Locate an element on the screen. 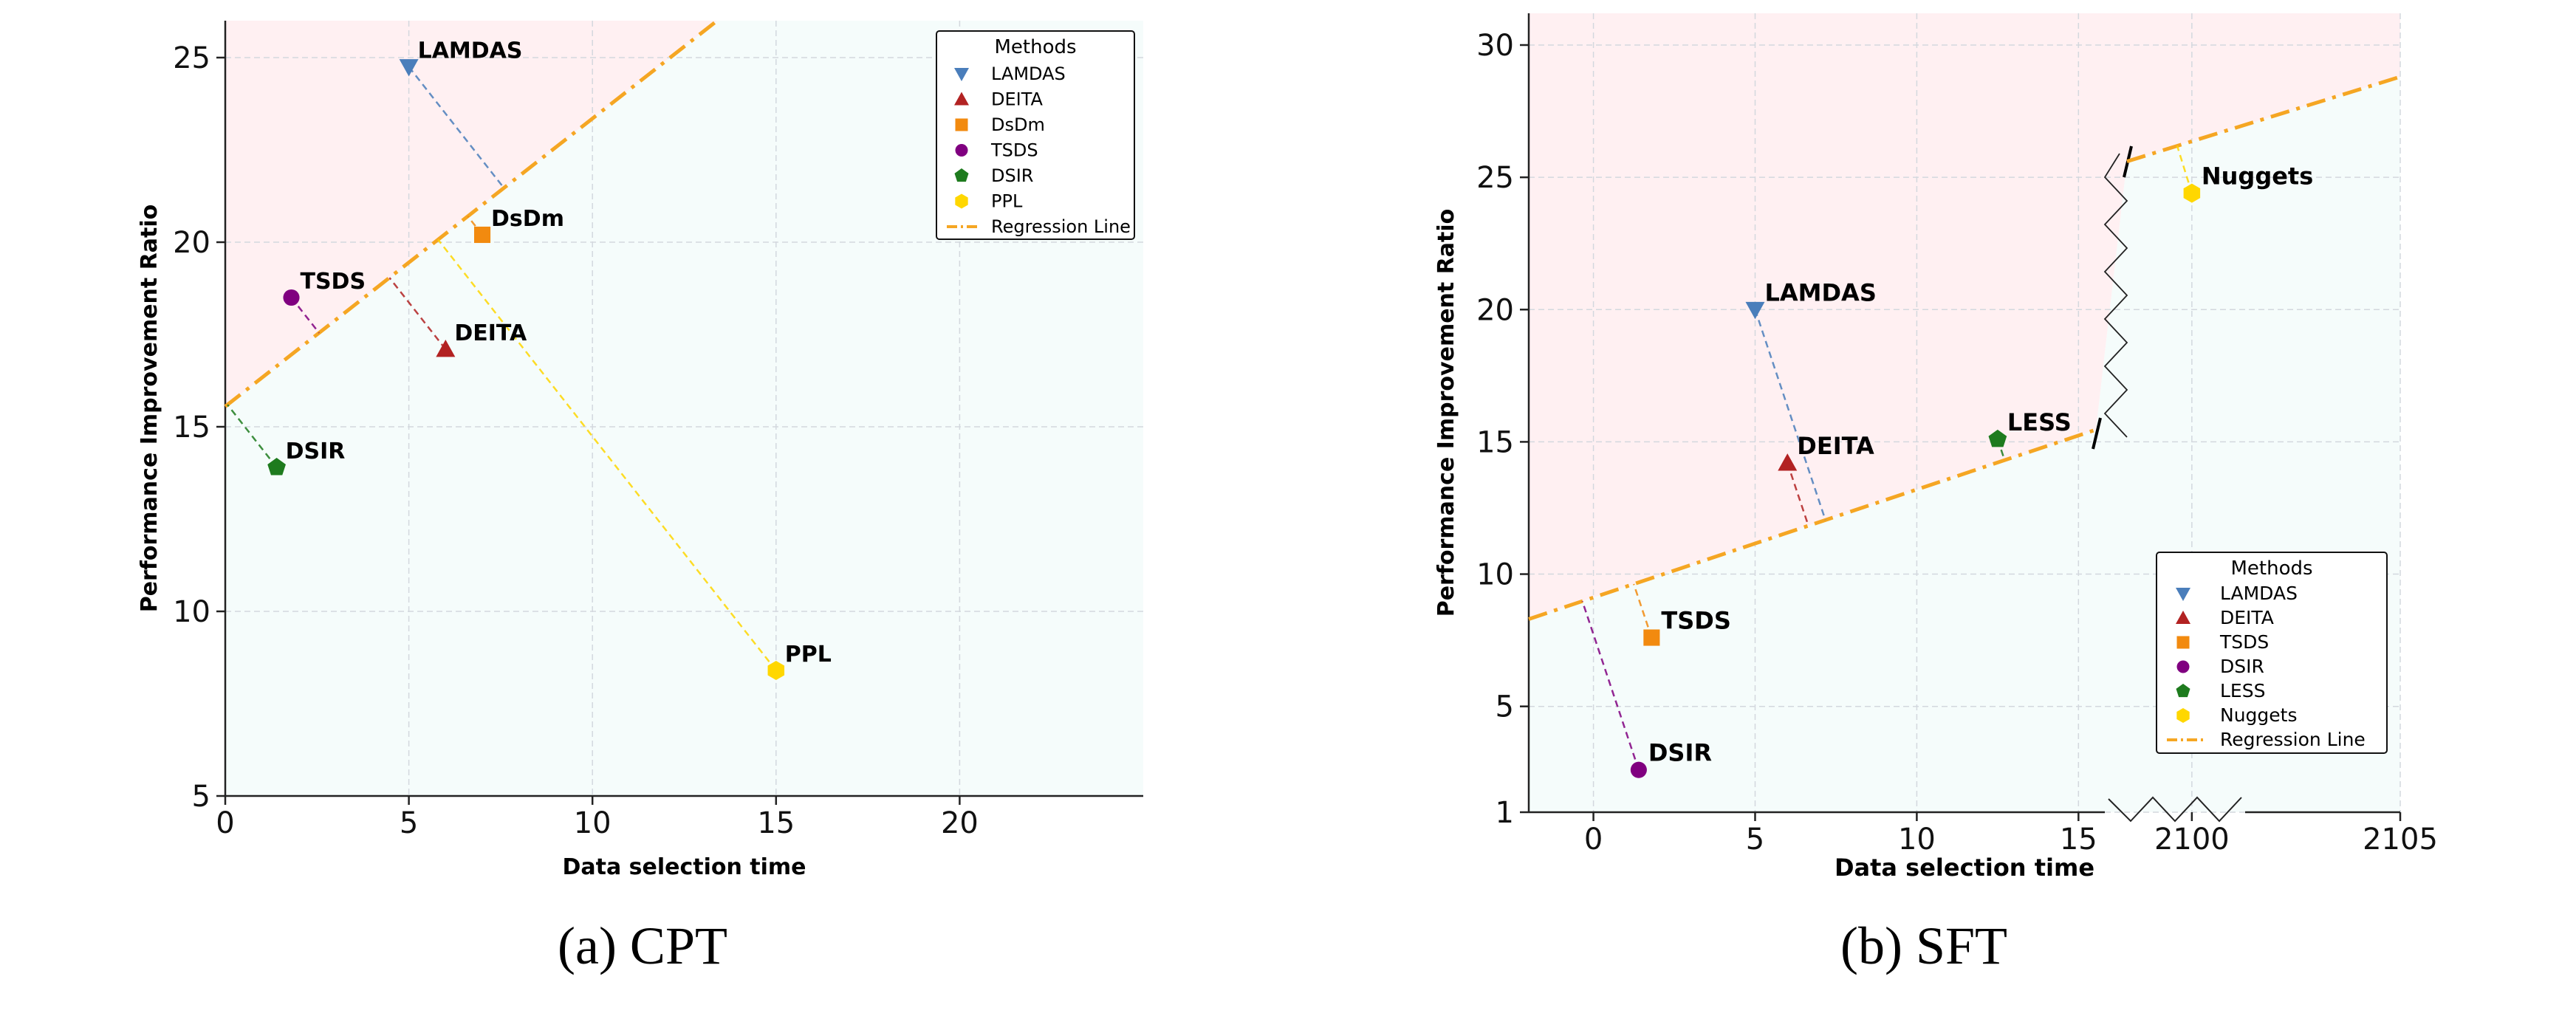  regression-line-right is located at coordinates (2263, 119).